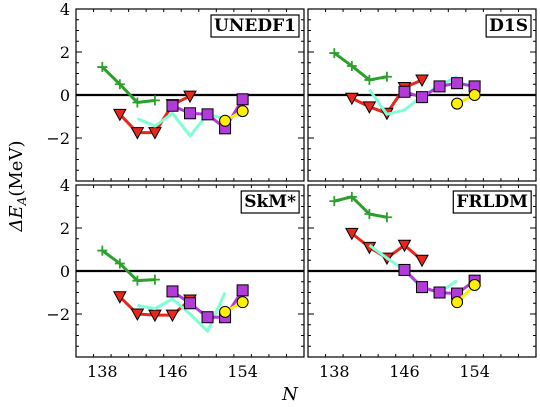  Describe the element at coordinates (16, 218) in the screenshot. I see `y-axis-title-main: ΔE` at that location.